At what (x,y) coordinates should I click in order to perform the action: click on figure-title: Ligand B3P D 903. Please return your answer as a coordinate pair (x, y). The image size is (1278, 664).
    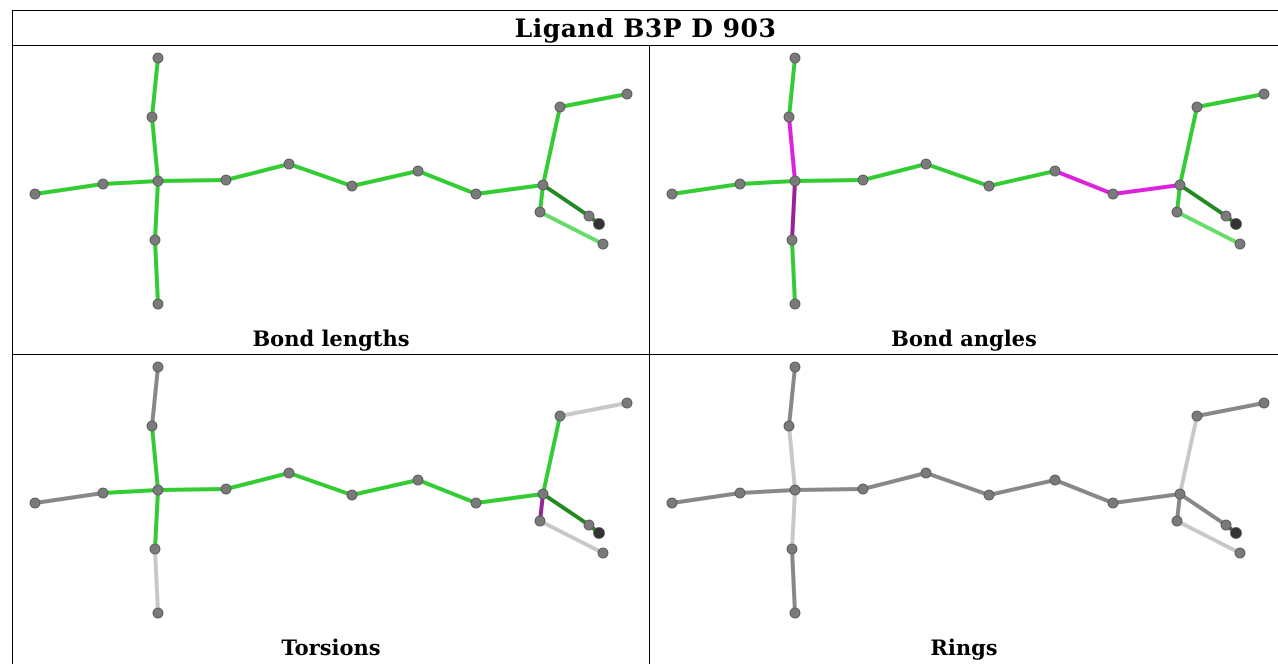
    Looking at the image, I should click on (645, 28).